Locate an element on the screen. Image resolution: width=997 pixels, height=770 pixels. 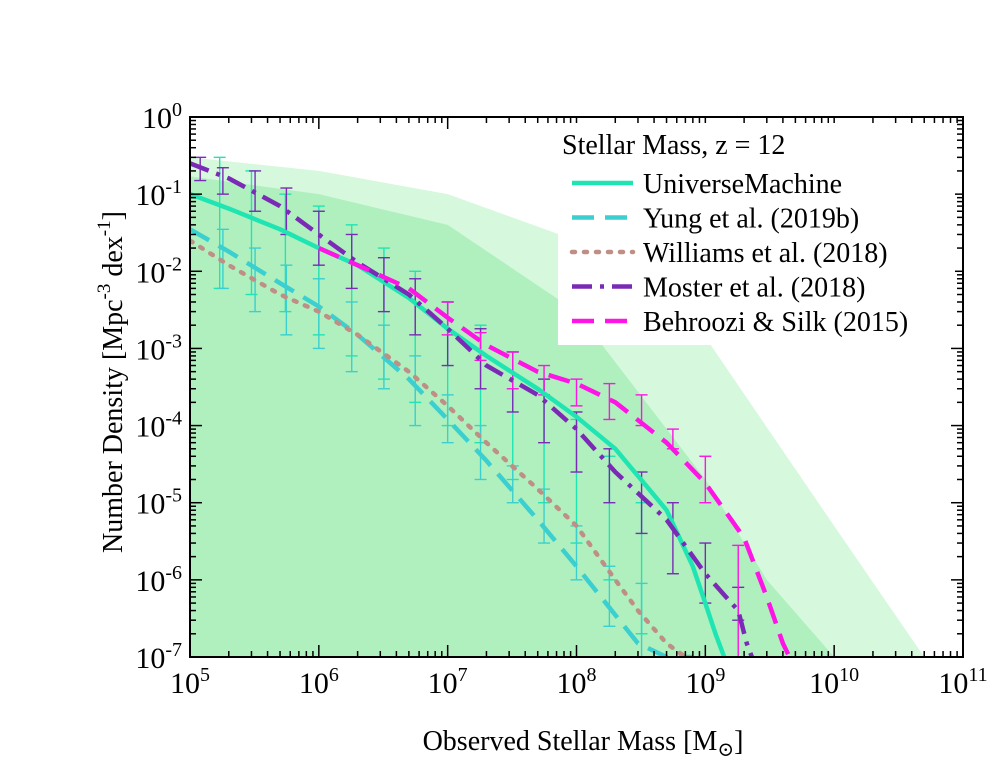
x-tick-label: 10⁷ is located at coordinates (448, 682).